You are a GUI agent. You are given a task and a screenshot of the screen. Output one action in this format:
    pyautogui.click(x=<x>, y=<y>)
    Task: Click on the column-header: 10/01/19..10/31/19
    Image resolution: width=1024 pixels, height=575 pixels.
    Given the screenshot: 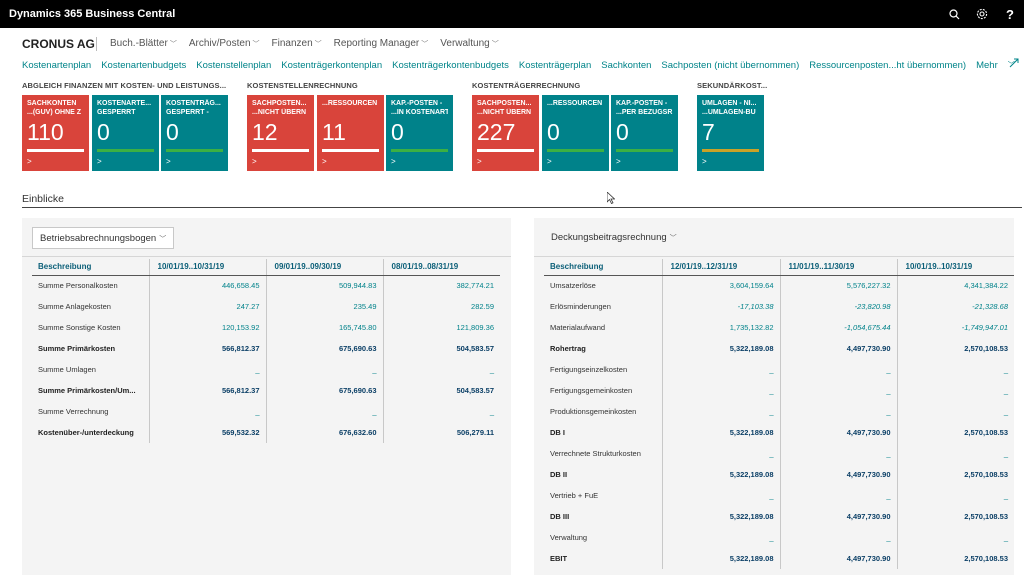 What is the action you would take?
    pyautogui.click(x=207, y=267)
    